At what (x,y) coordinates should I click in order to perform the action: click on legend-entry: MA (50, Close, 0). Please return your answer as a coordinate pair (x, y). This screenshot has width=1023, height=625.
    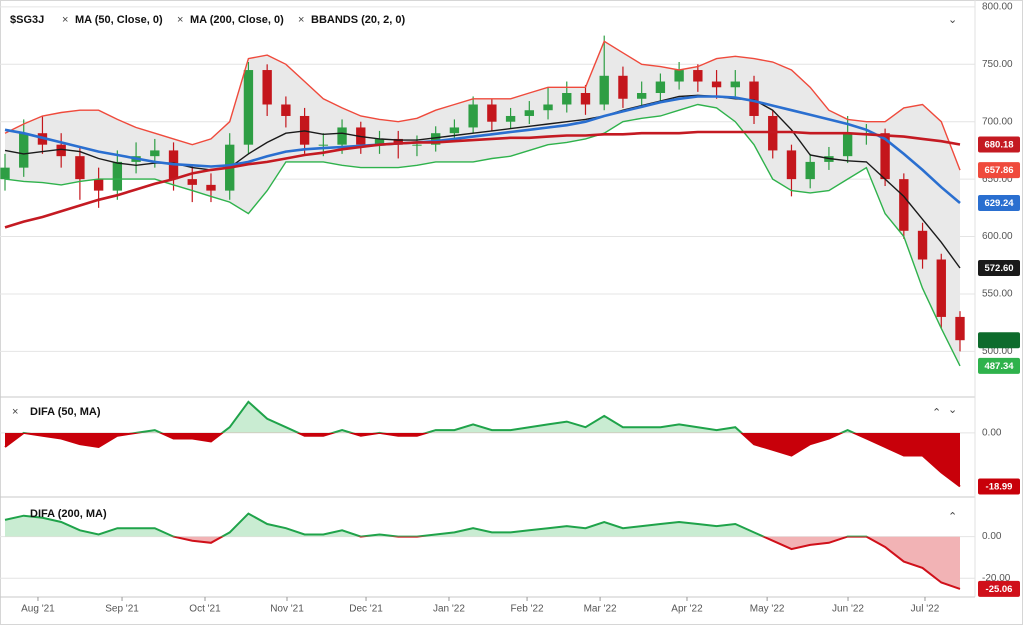
    Looking at the image, I should click on (119, 20).